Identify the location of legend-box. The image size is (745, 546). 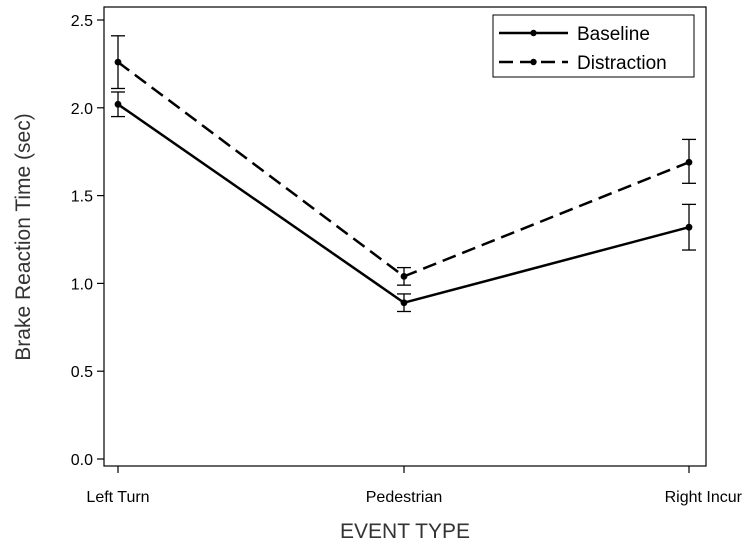
(593, 46).